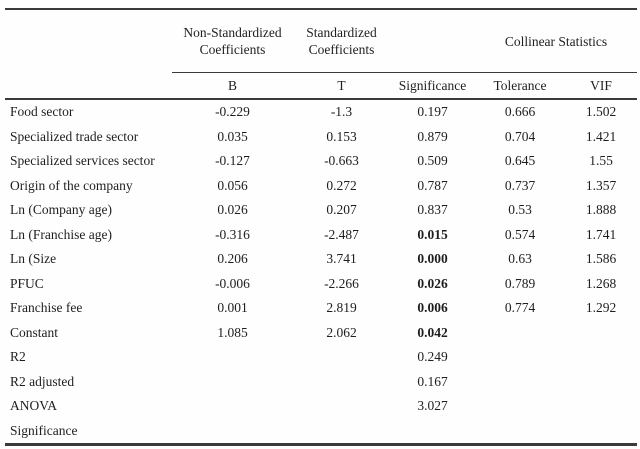  I want to click on row-label: Ln (Company age), so click(61, 210).